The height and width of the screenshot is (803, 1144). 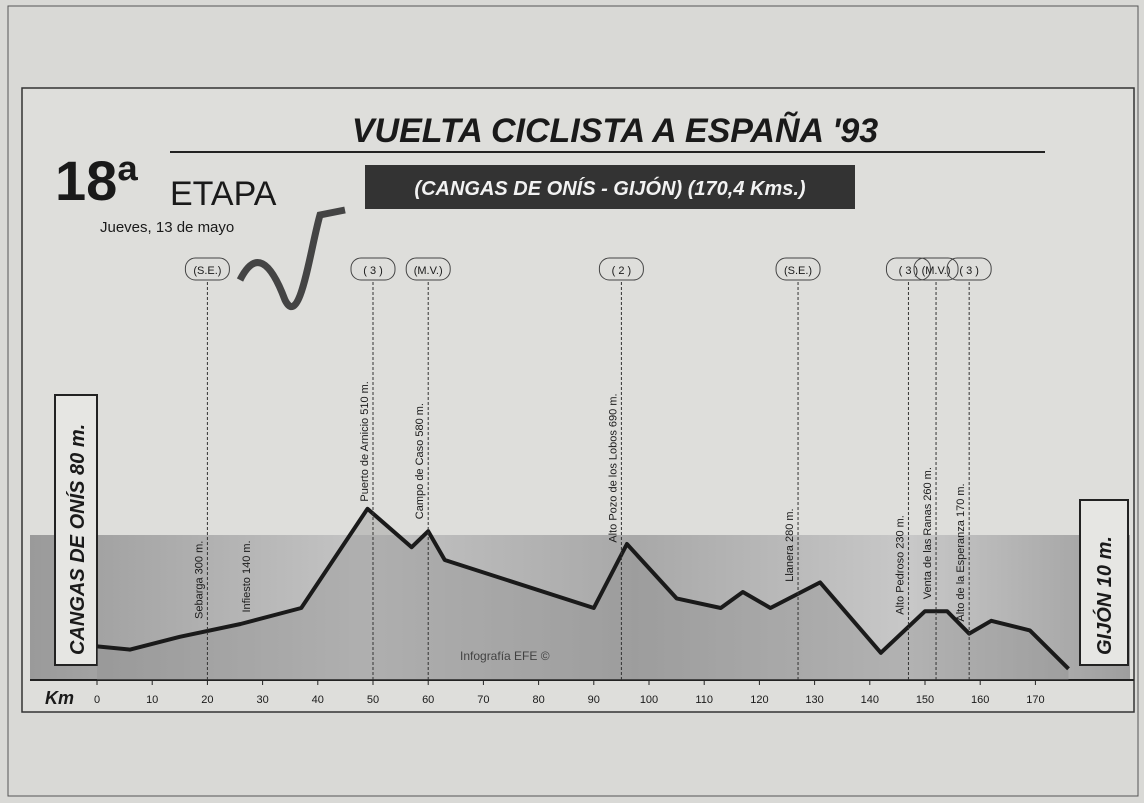 What do you see at coordinates (704, 700) in the screenshot?
I see `x-tick-label: 110` at bounding box center [704, 700].